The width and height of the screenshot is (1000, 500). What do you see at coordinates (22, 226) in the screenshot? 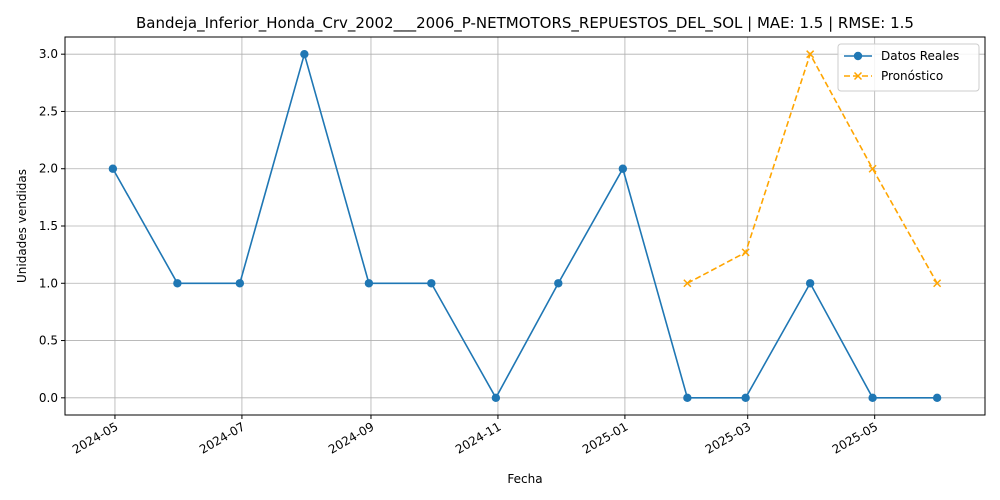
I see `y-axis-title: Unidades vendidas` at bounding box center [22, 226].